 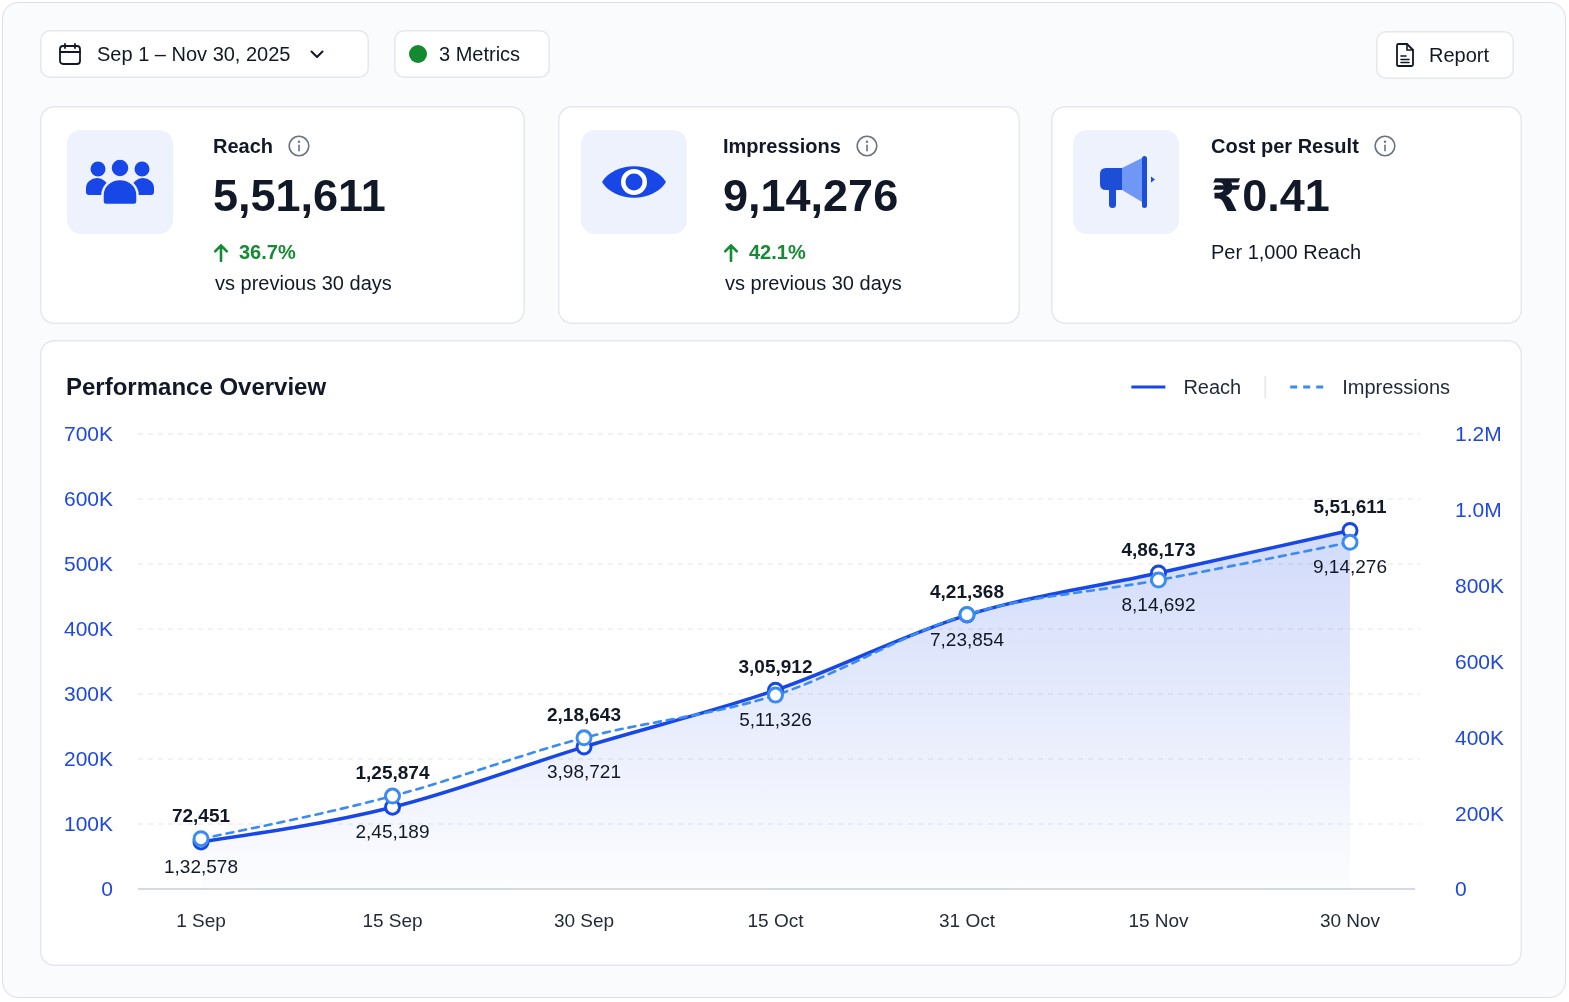 What do you see at coordinates (88, 499) in the screenshot?
I see `y-tick-label: 600K` at bounding box center [88, 499].